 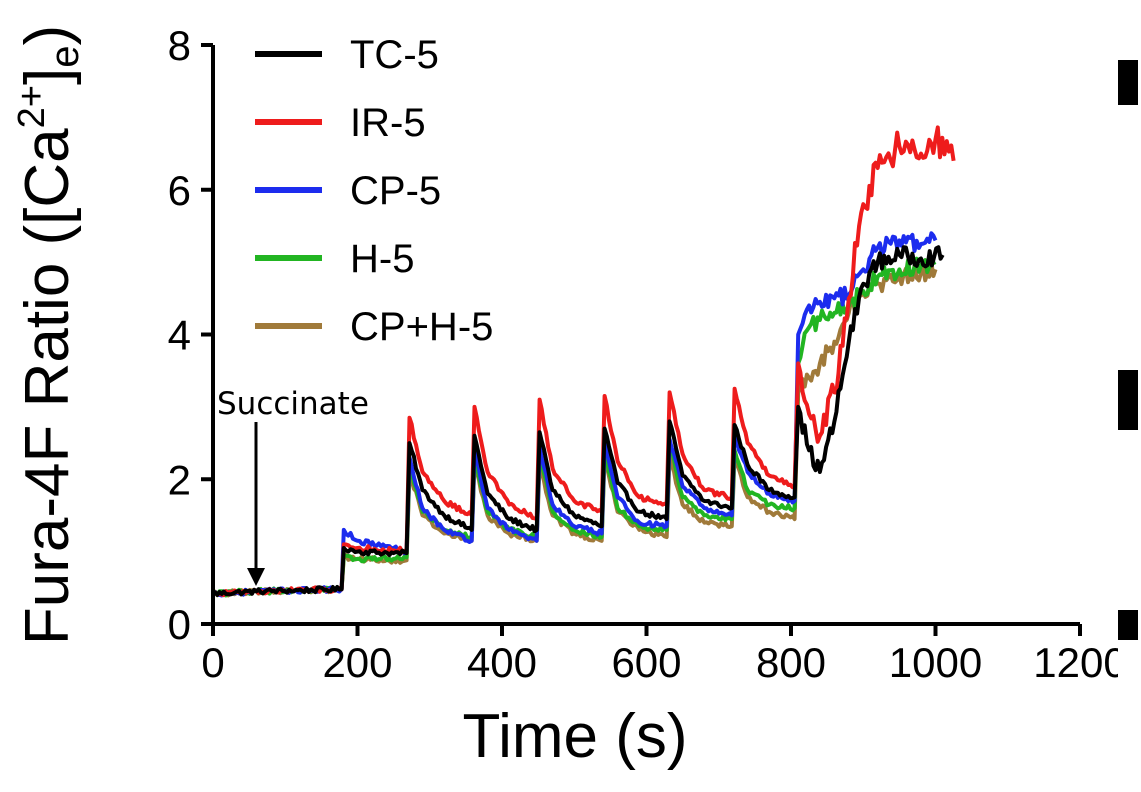 What do you see at coordinates (47, 35) in the screenshot?
I see `y-axis-title-end: )` at bounding box center [47, 35].